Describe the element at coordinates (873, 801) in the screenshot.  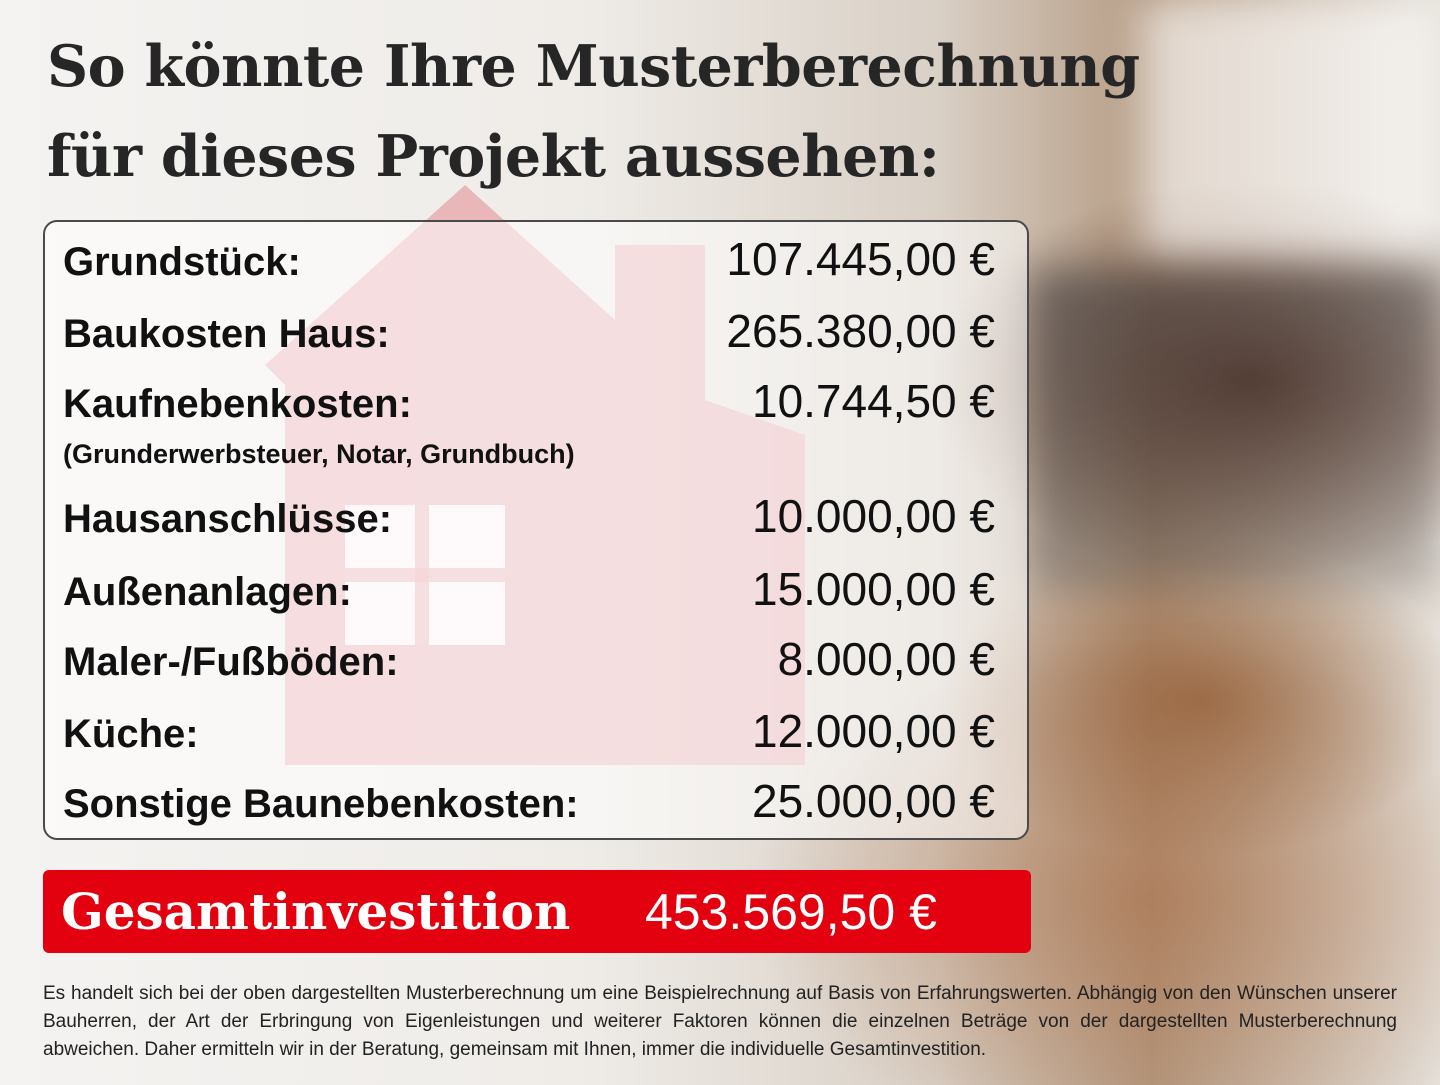
I see `cost-value: 25.000,00 €` at that location.